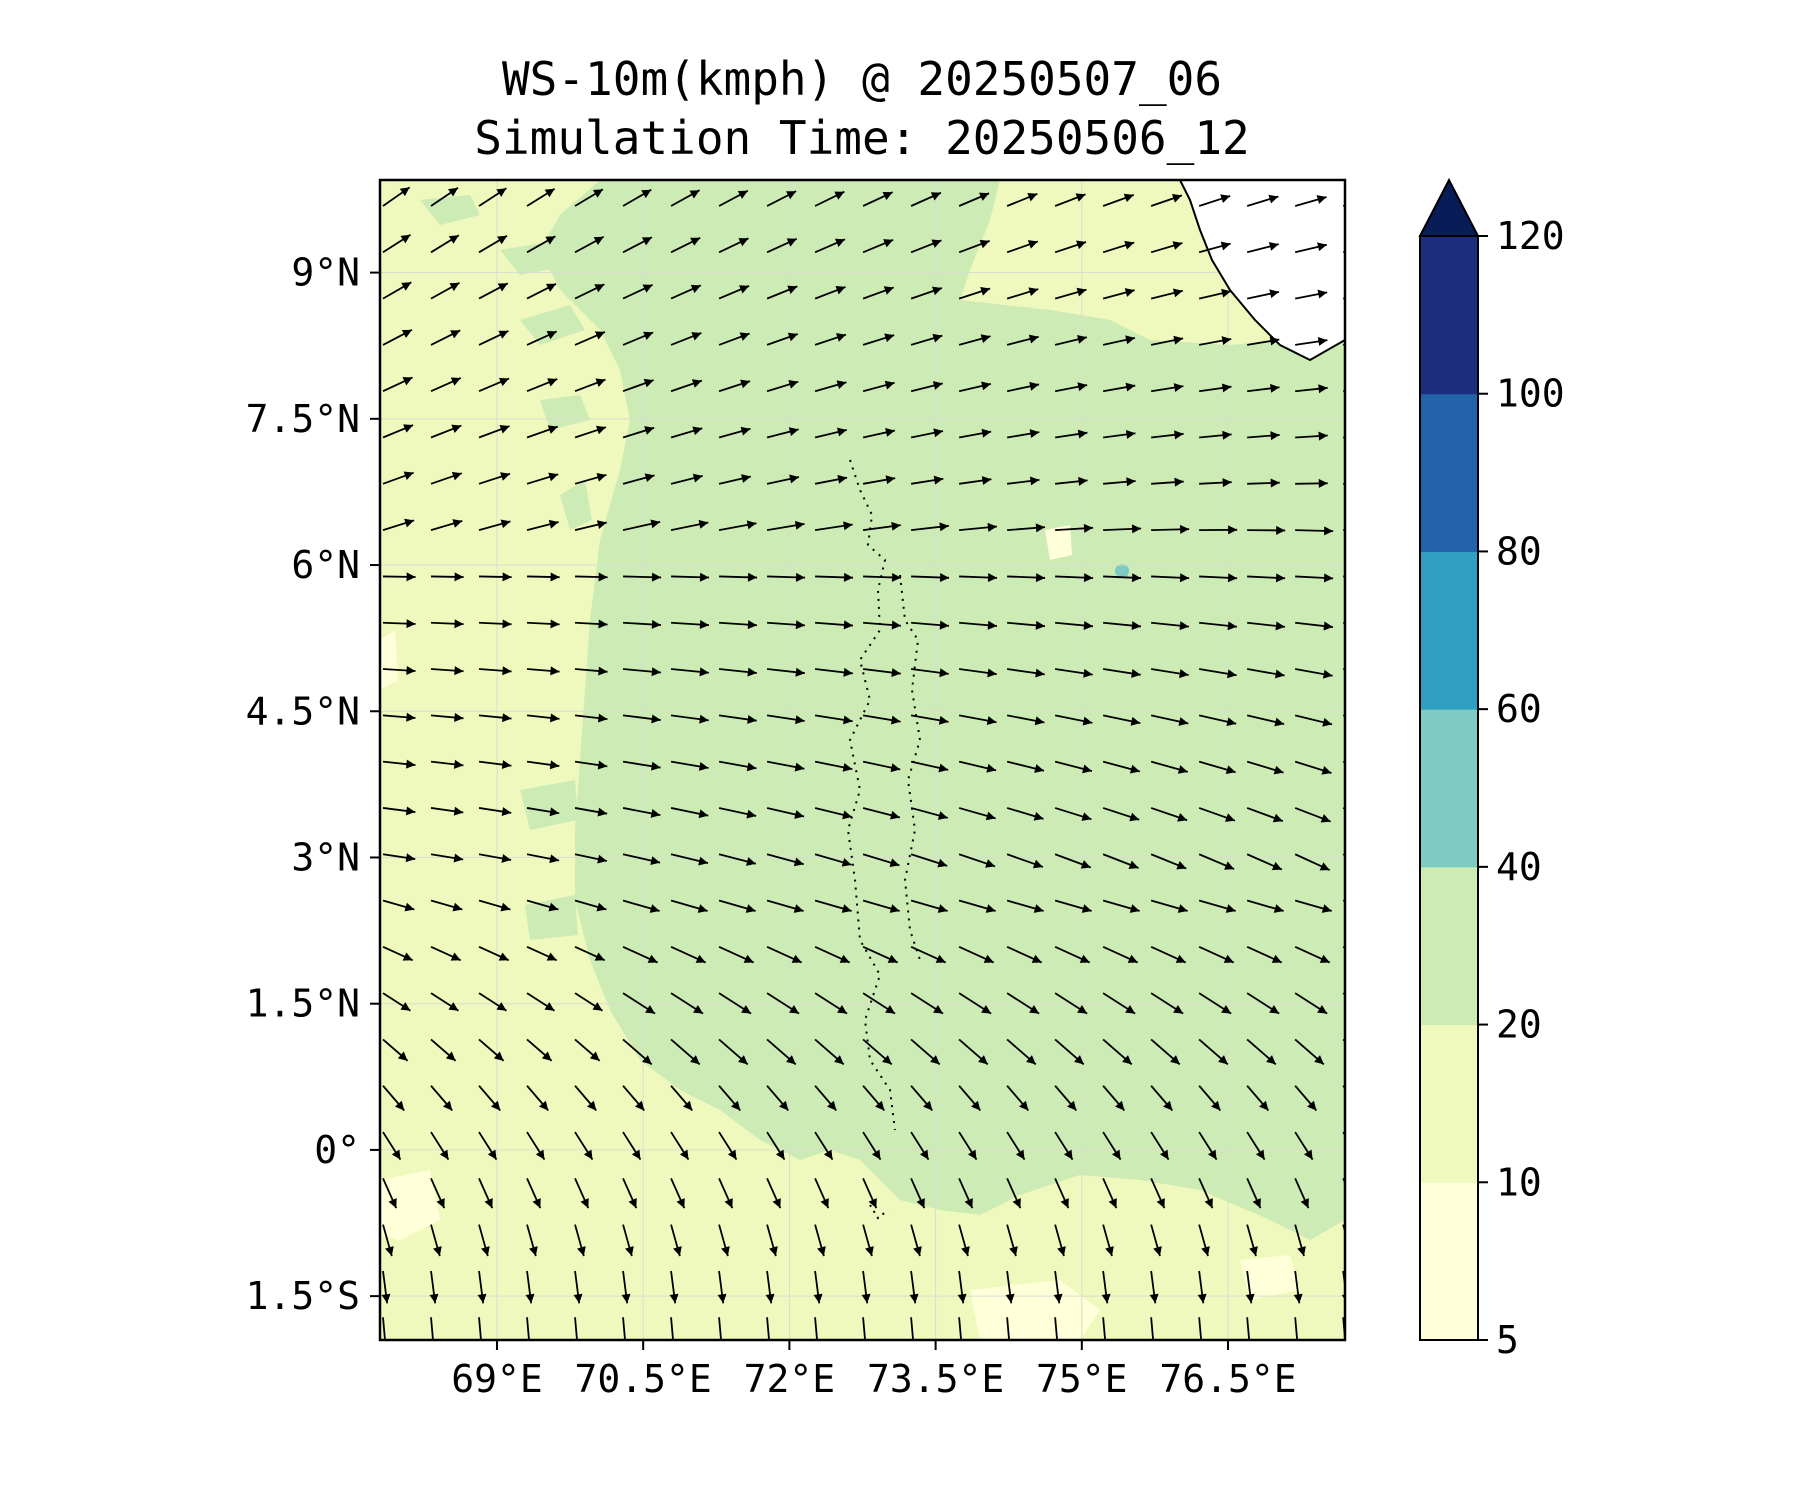 This screenshot has width=1800, height=1500. What do you see at coordinates (1449, 630) in the screenshot?
I see `colorbar-segment` at bounding box center [1449, 630].